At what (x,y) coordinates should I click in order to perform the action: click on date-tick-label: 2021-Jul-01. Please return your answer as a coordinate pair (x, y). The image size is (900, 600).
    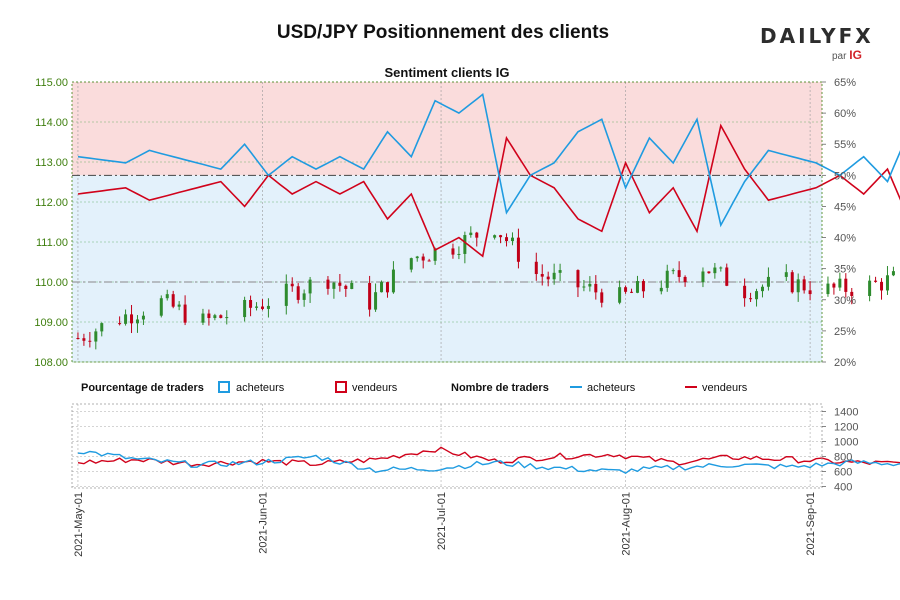
    Looking at the image, I should click on (442, 521).